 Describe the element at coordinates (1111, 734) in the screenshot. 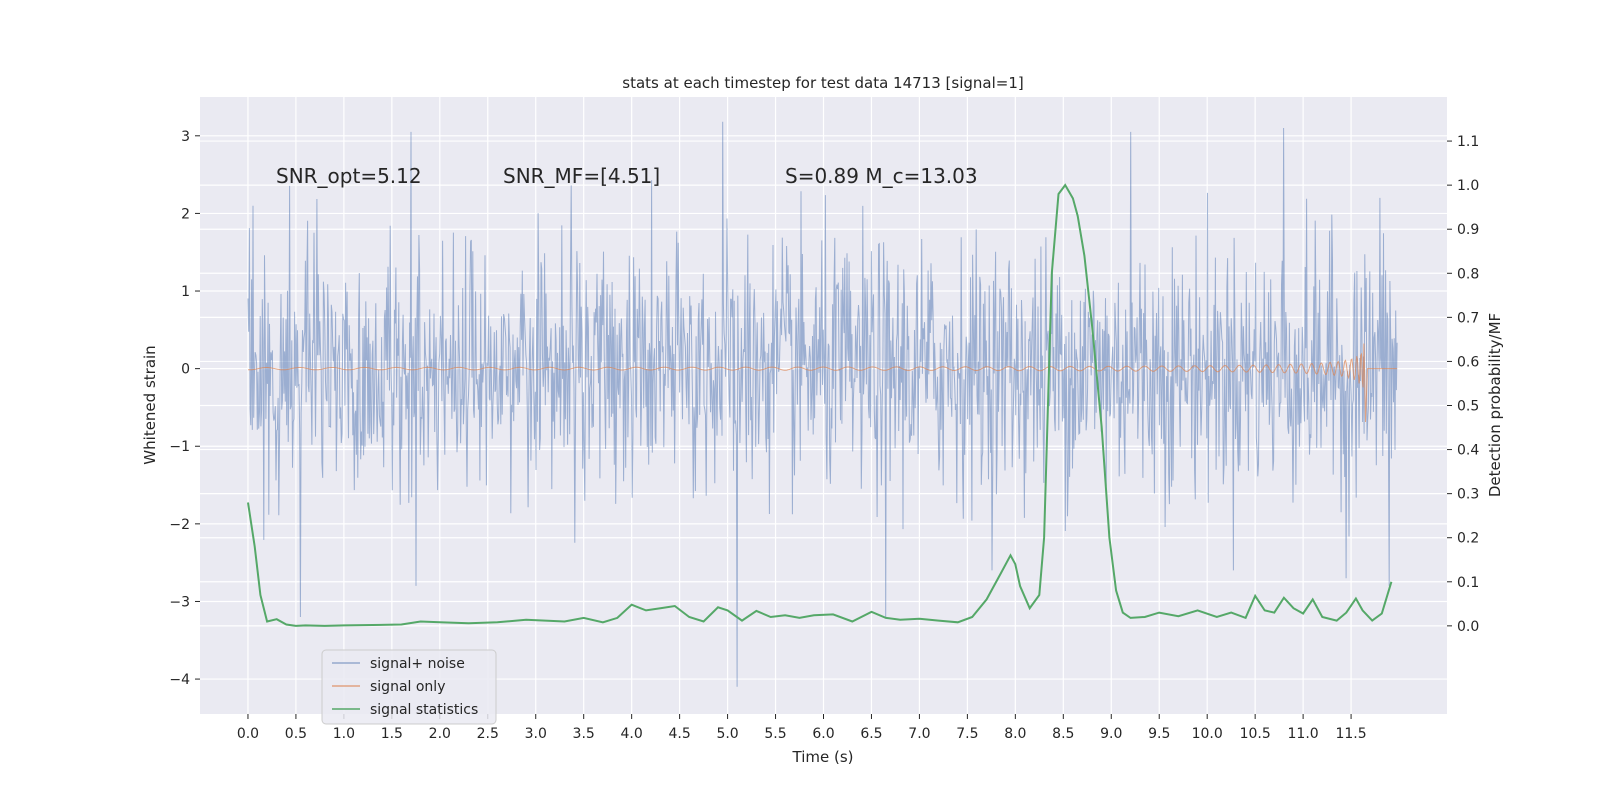

I see `x-tick-label: 9.0` at that location.